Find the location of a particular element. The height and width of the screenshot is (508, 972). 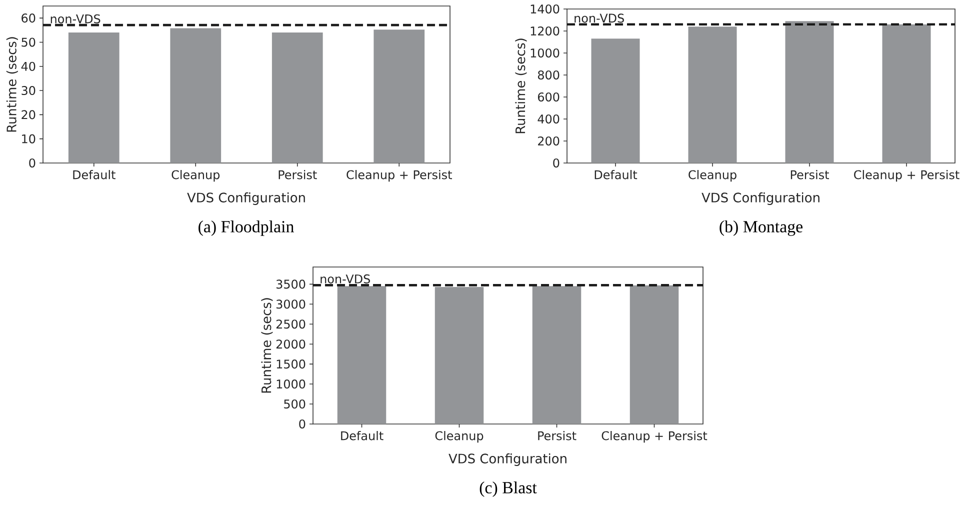

text: (a) Floodplain is located at coordinates (246, 228).